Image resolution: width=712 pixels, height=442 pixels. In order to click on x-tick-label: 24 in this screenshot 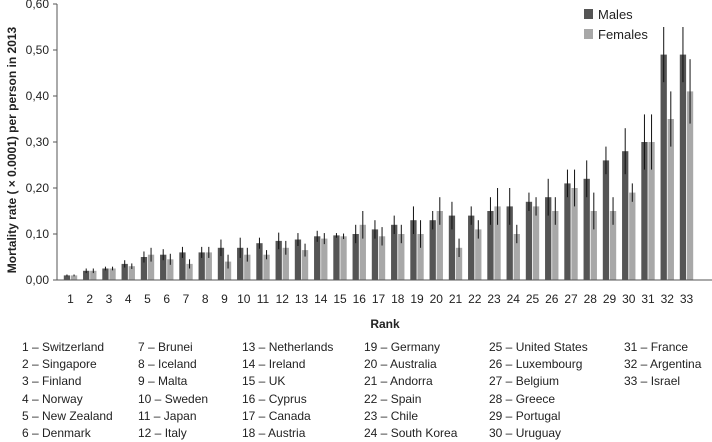, I will do `click(514, 299)`.